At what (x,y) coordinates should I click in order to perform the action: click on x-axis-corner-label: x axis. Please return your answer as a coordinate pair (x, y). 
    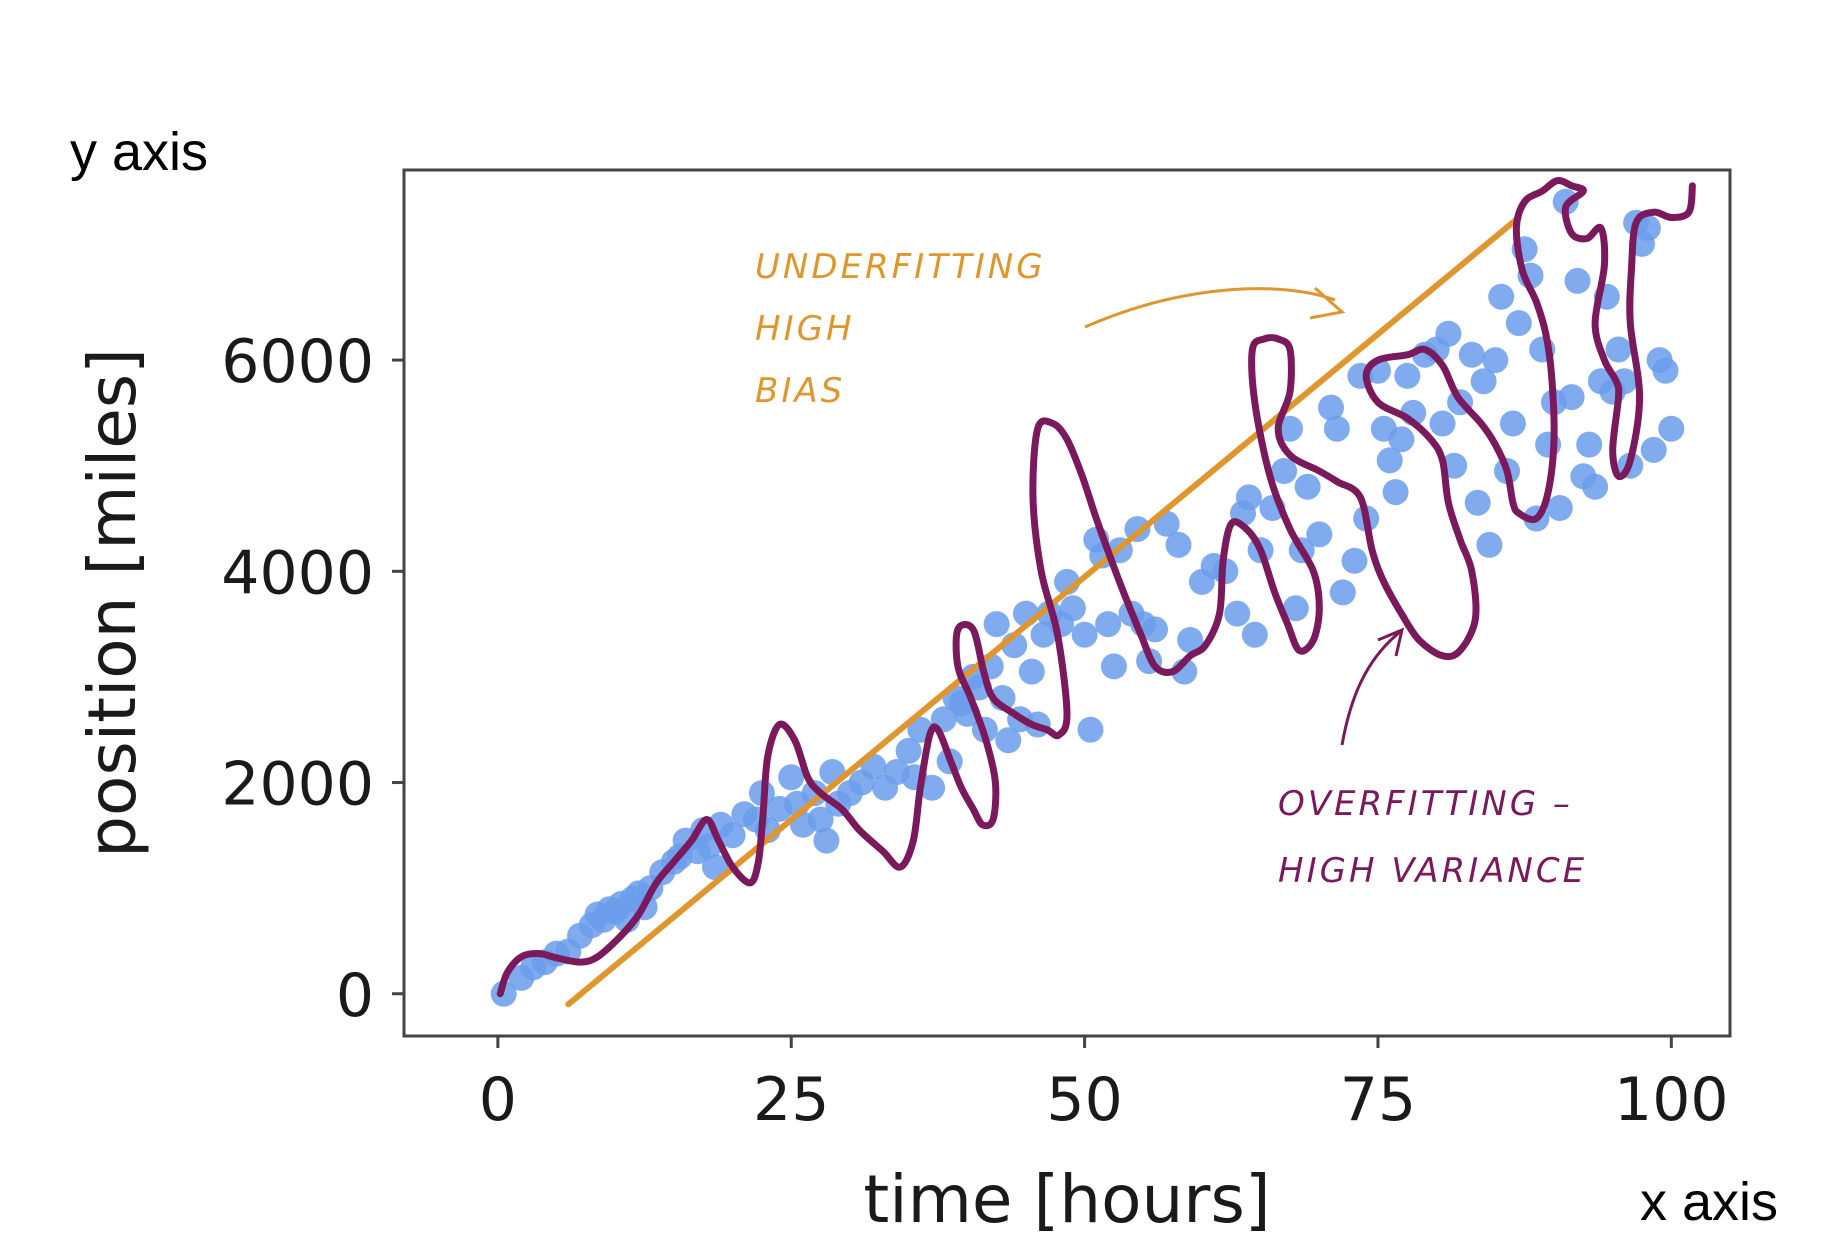
    Looking at the image, I should click on (1709, 1202).